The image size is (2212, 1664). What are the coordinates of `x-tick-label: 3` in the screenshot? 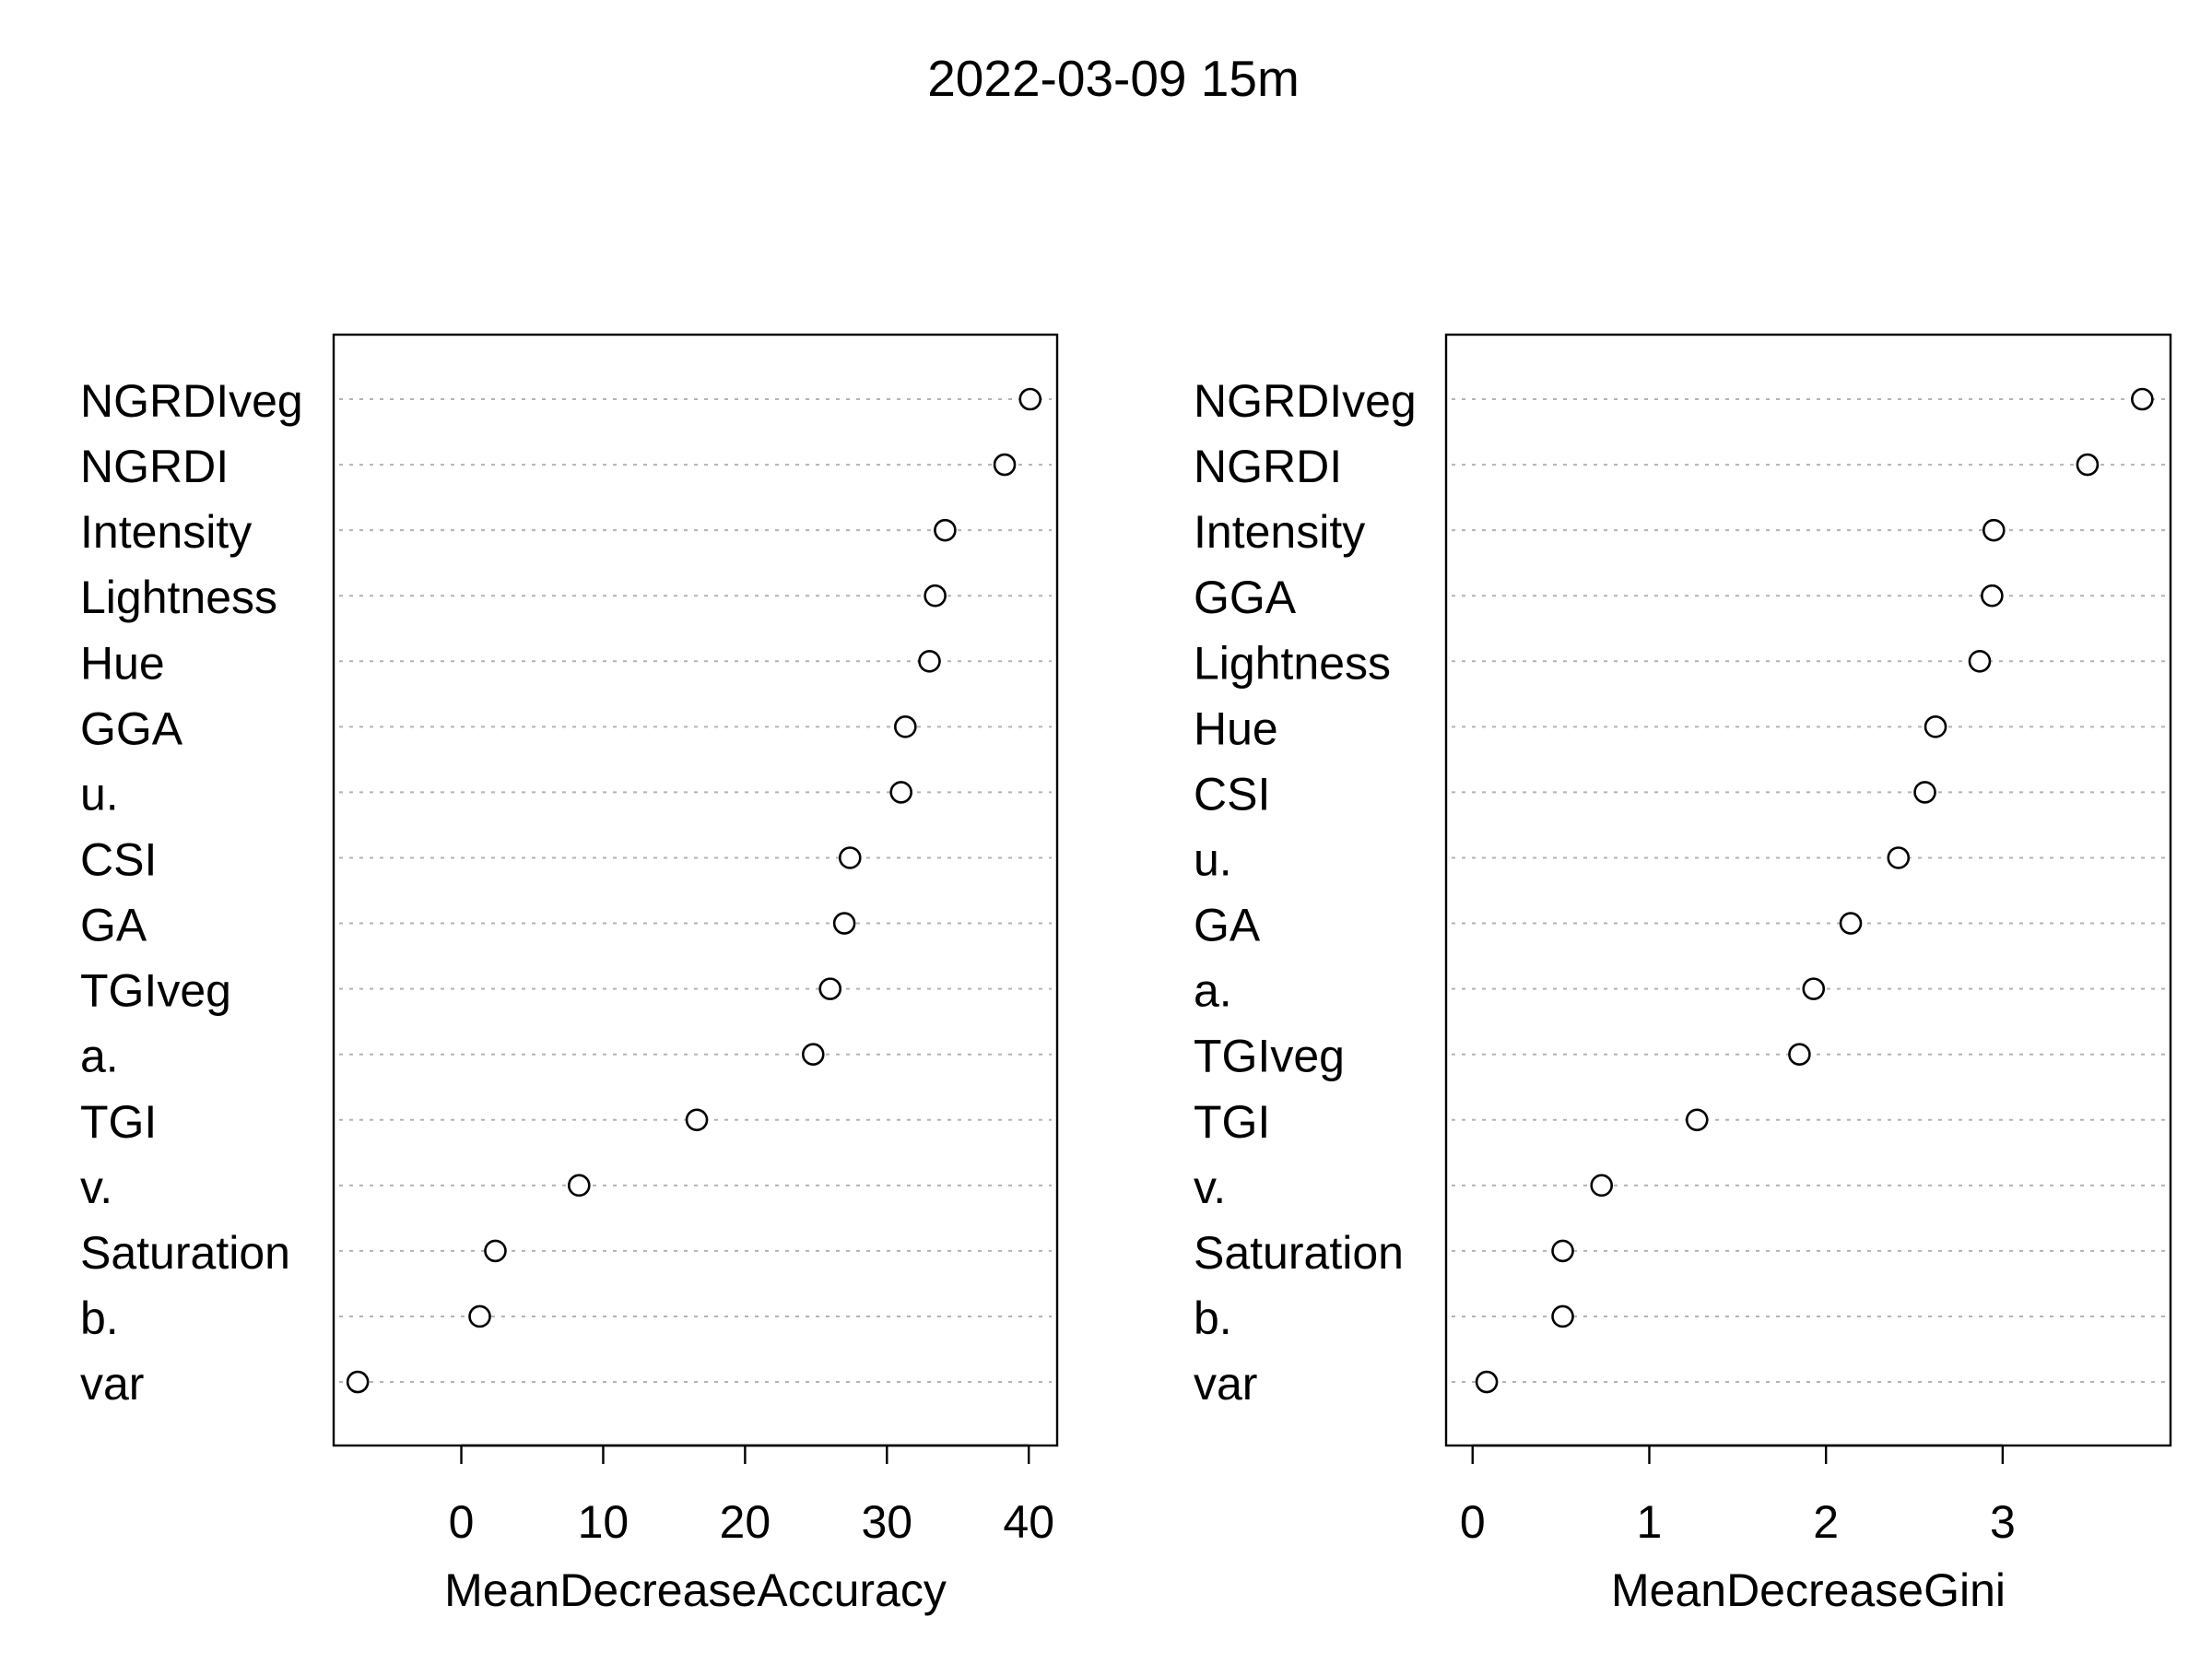 It's located at (2003, 1522).